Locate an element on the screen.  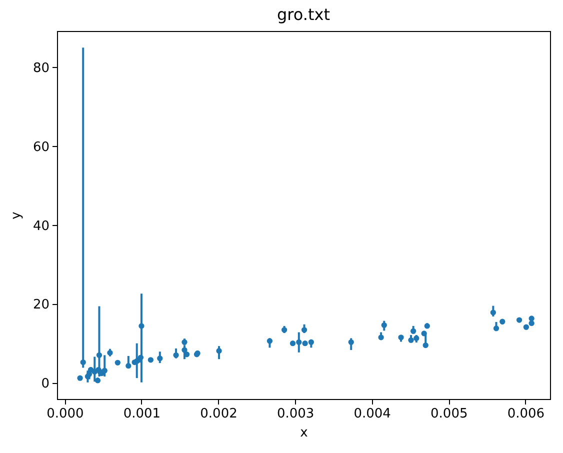
x-axis-title: x is located at coordinates (304, 433).